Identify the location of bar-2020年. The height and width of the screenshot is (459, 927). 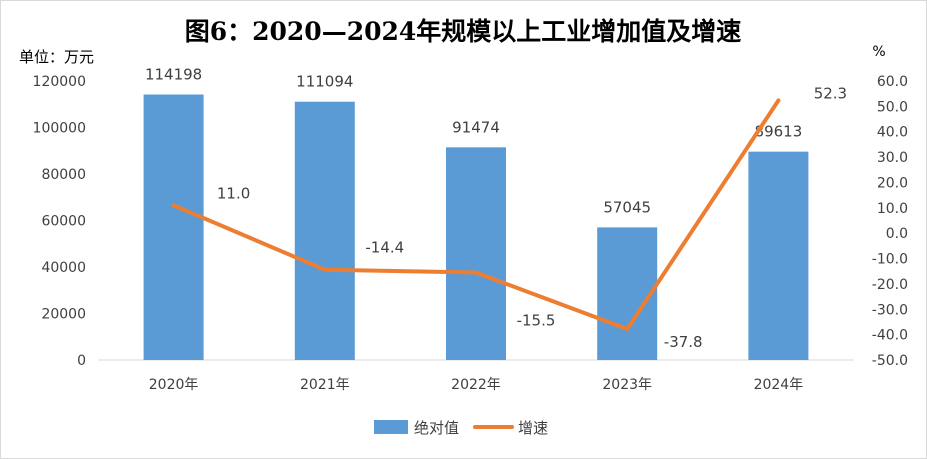
(173, 227).